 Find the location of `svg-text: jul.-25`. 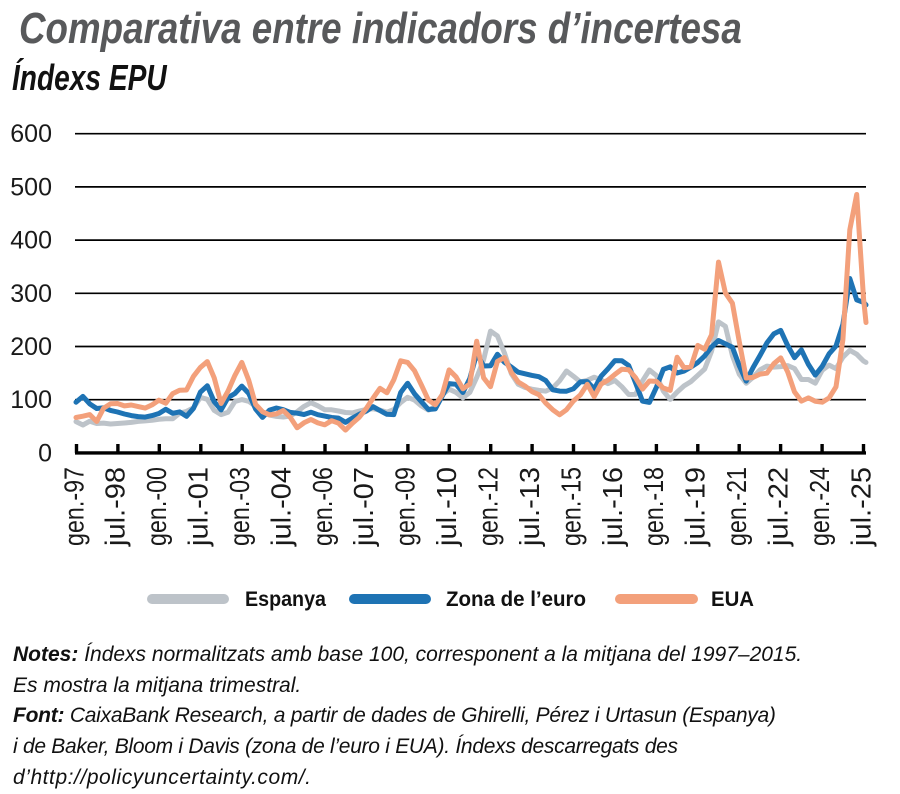

svg-text: jul.-25 is located at coordinates (860, 507).